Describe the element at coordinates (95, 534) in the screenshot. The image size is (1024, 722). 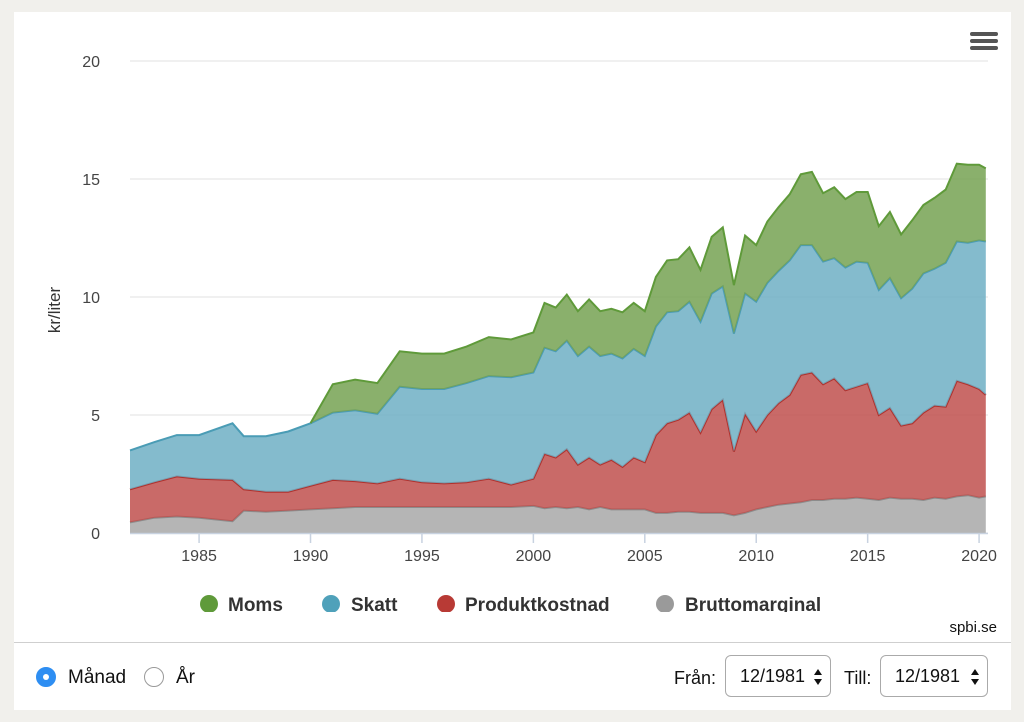
I see `y-tick-label: 0` at that location.